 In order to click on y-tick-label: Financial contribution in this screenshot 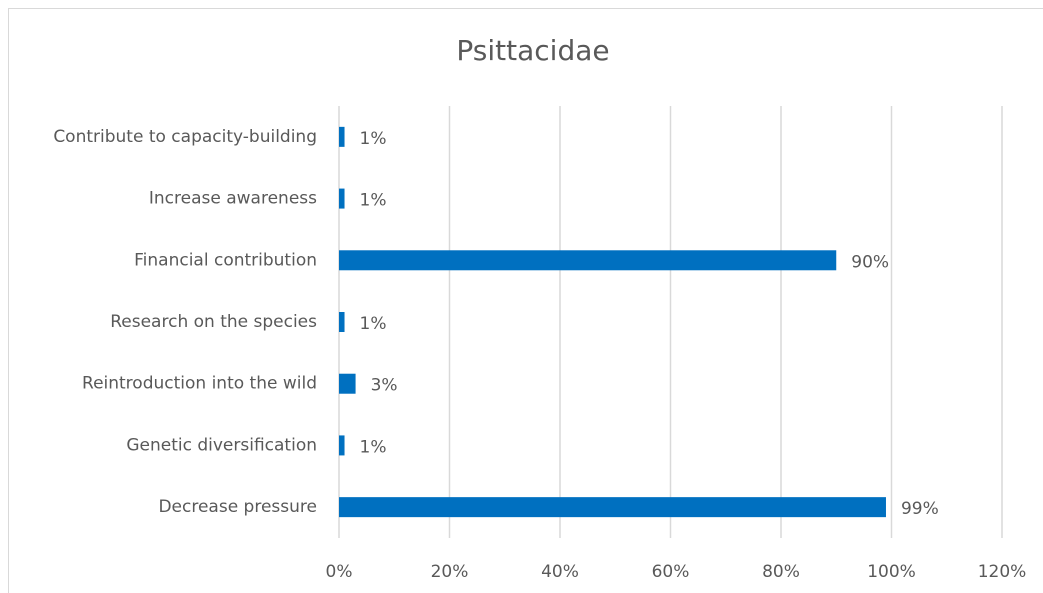, I will do `click(225, 260)`.